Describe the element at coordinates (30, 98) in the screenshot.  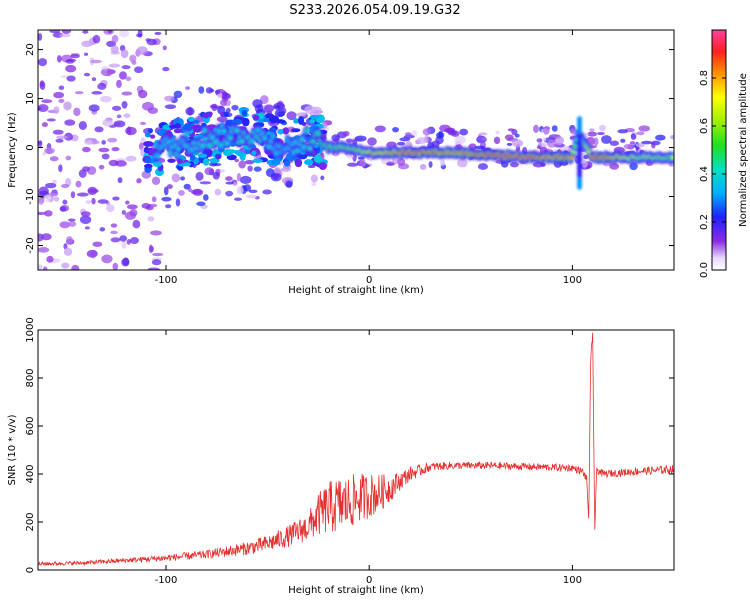
I see `y-tick-label: 10` at that location.